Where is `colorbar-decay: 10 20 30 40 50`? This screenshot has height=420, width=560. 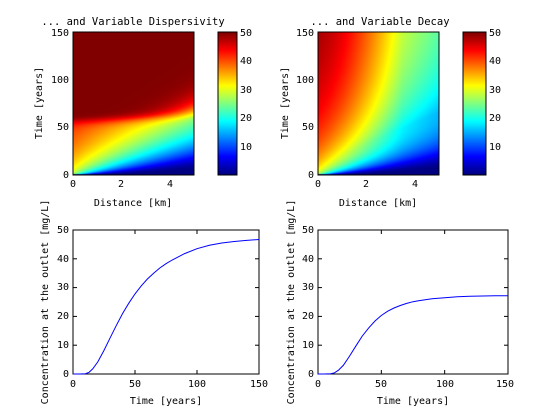 colorbar-decay: 10 20 30 40 50 is located at coordinates (481, 102).